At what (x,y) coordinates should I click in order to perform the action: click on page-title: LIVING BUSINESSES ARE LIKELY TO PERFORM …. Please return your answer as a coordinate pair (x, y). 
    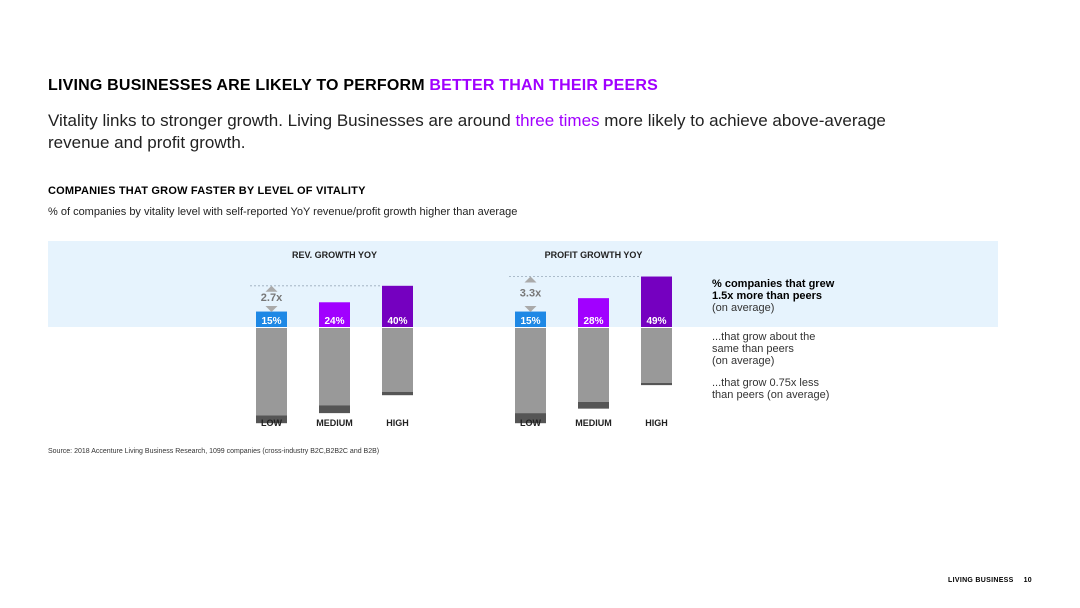
    Looking at the image, I should click on (353, 86).